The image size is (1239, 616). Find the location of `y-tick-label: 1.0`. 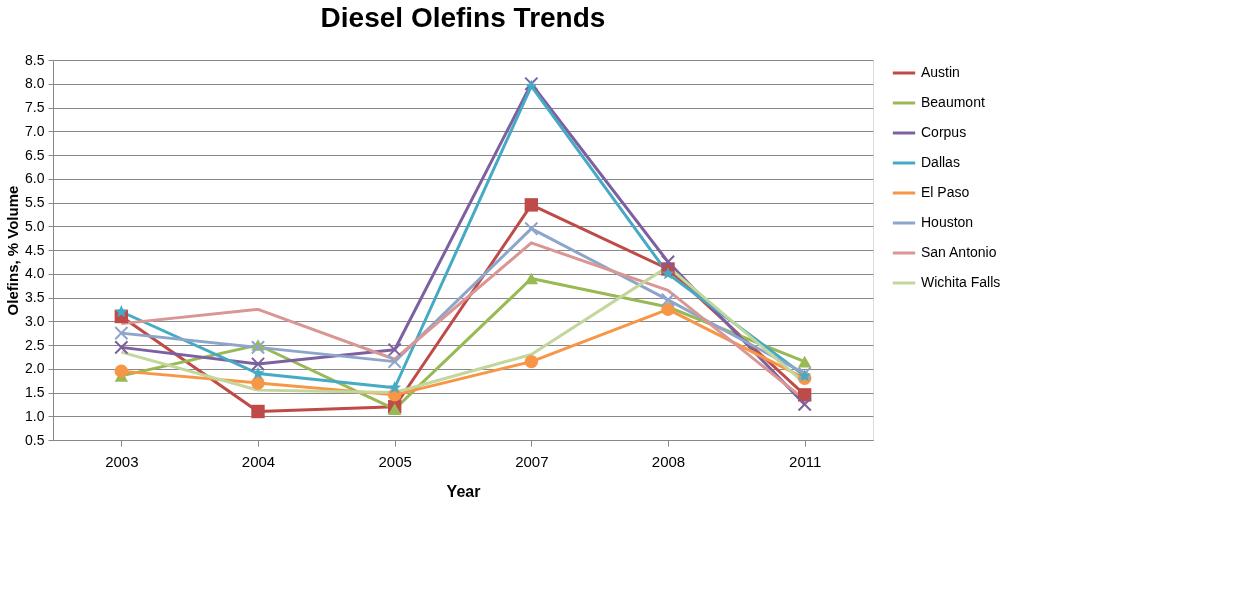

y-tick-label: 1.0 is located at coordinates (35, 415).